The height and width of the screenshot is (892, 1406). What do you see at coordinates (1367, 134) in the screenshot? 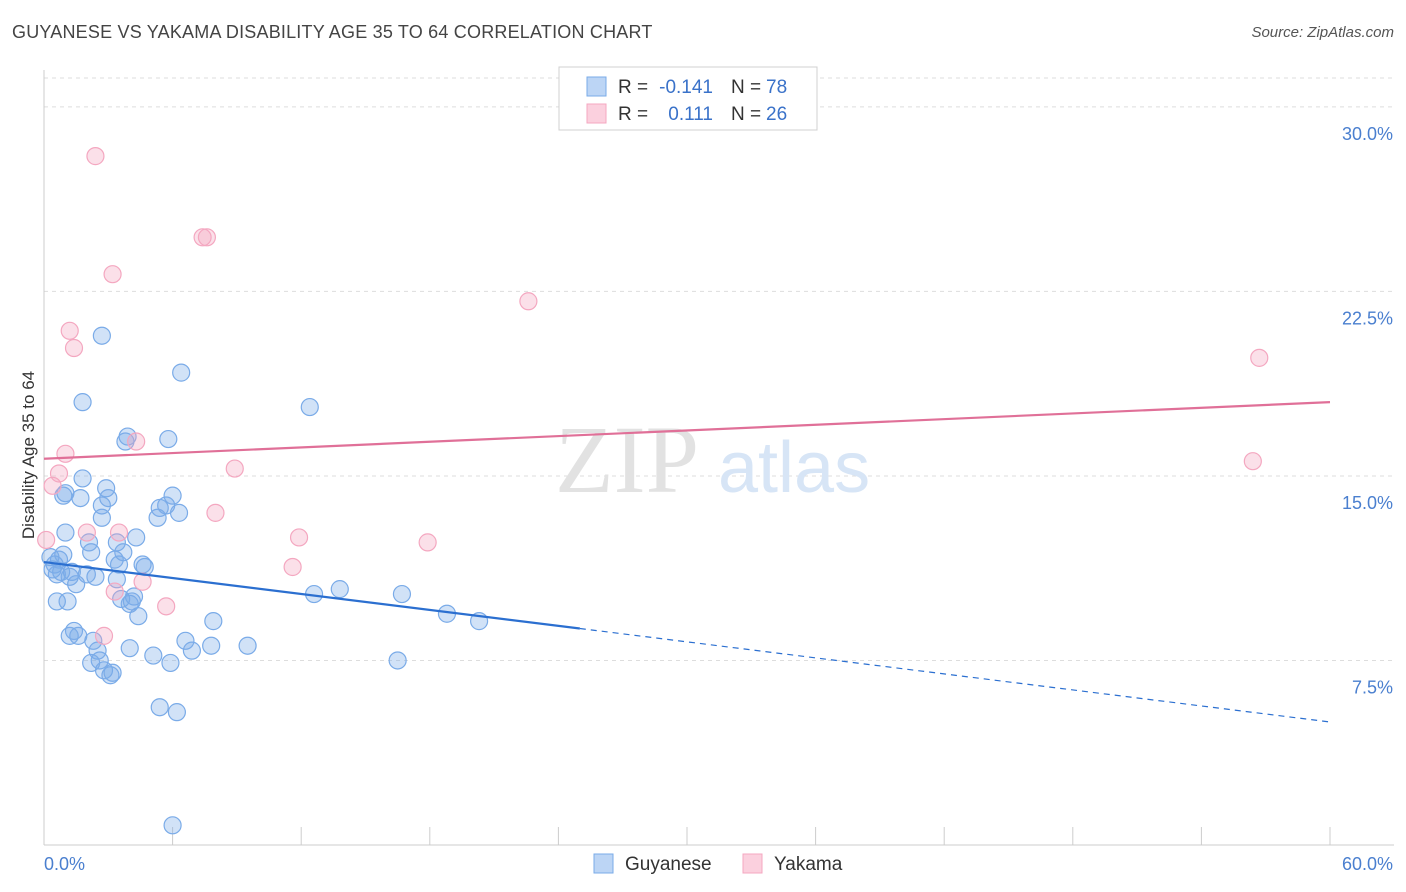
I see `y-tick-label: 30.0%` at bounding box center [1367, 134].